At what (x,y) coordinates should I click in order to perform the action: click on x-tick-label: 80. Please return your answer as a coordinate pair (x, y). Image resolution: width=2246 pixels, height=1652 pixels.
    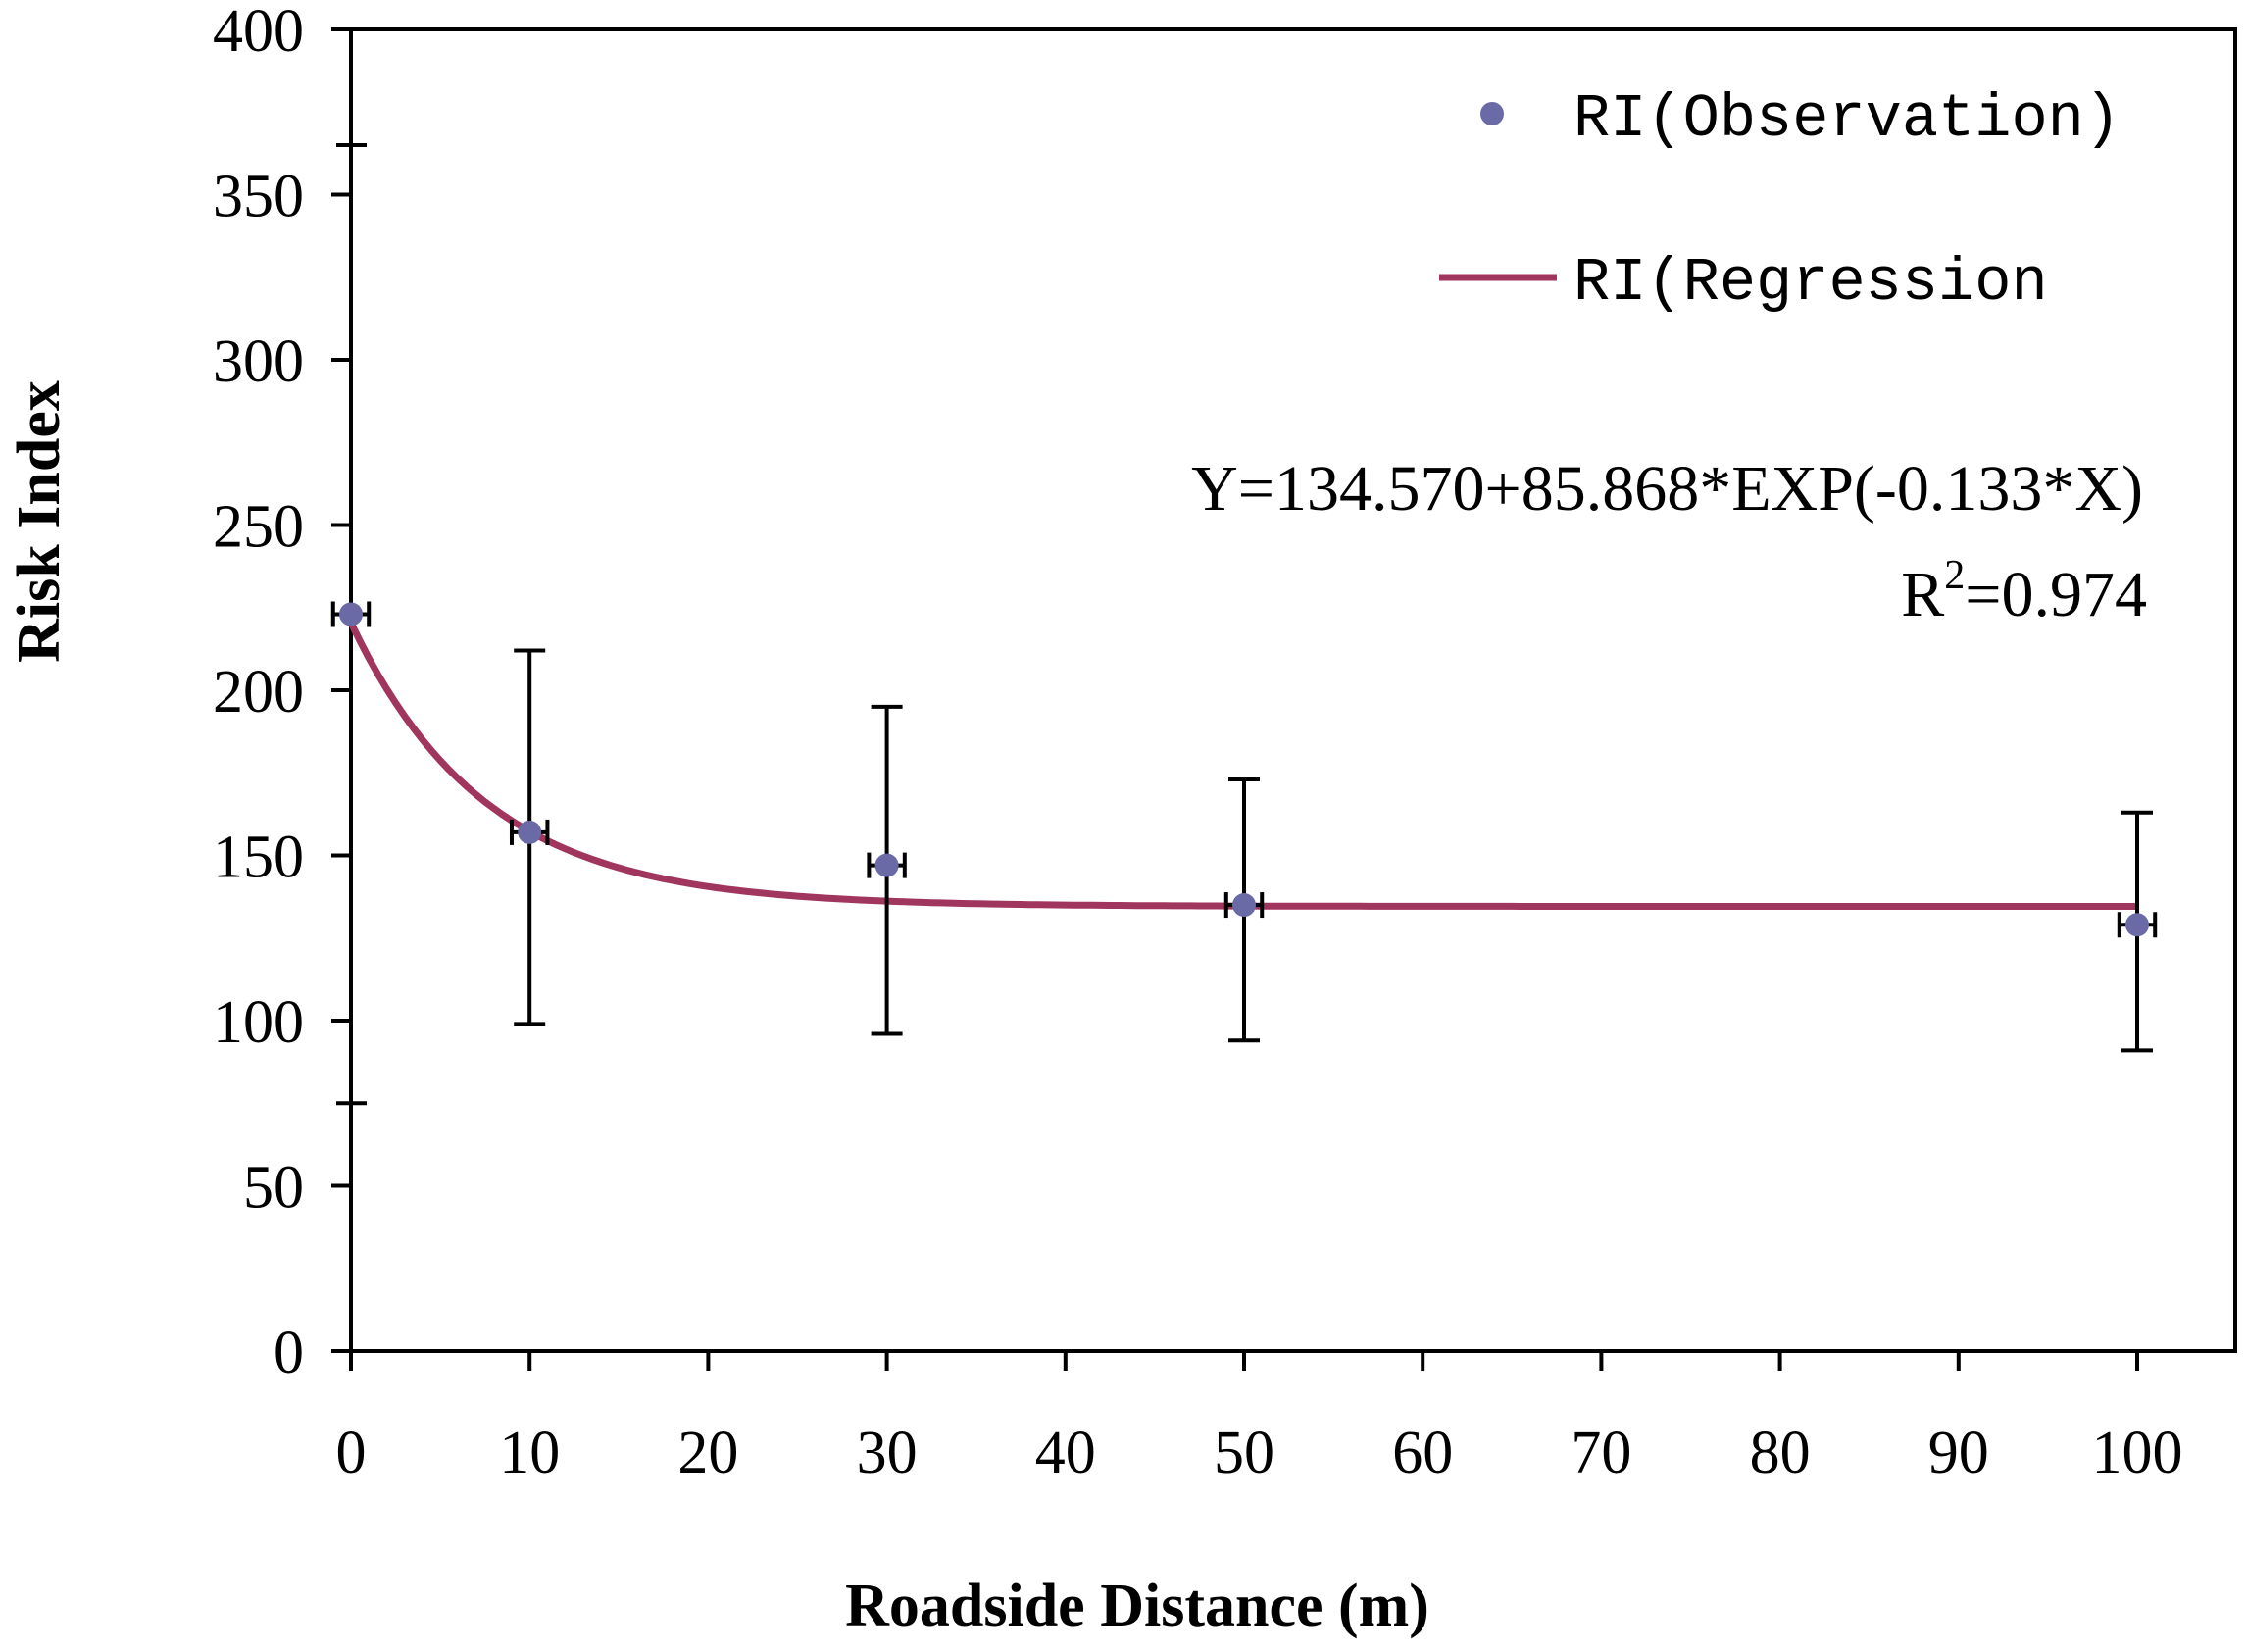
    Looking at the image, I should click on (1780, 1453).